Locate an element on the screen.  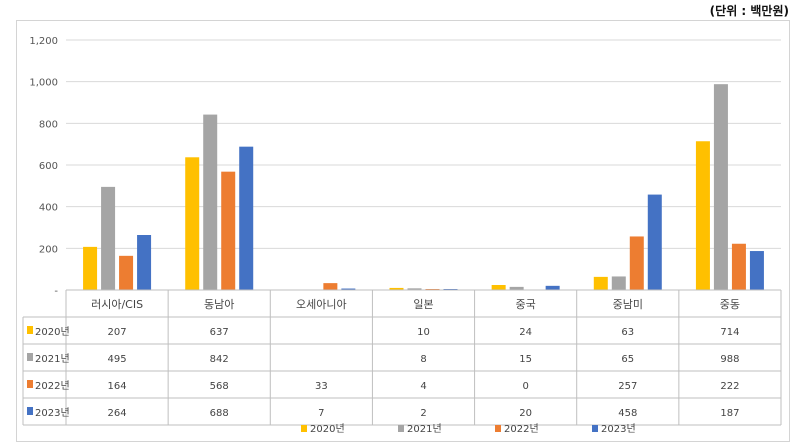
data-label: 568 is located at coordinates (219, 386).